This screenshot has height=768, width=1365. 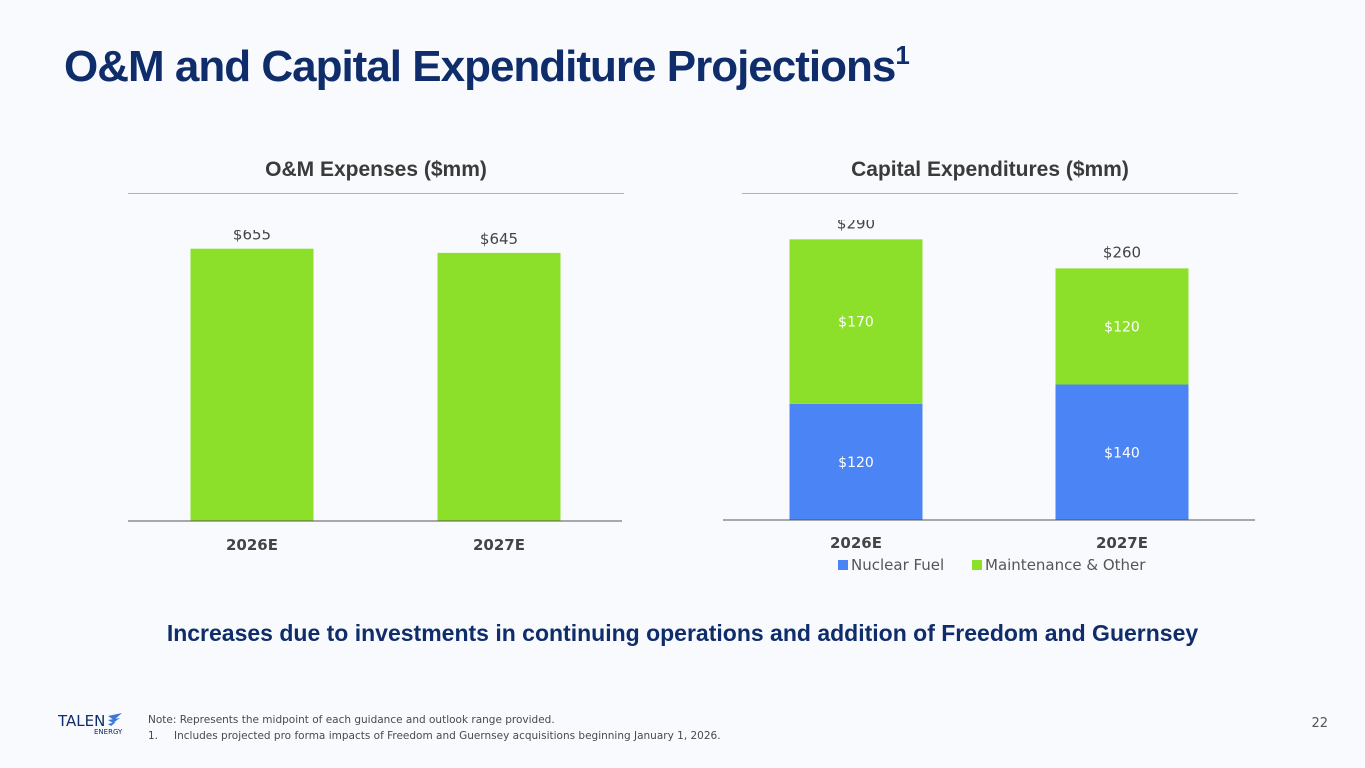 What do you see at coordinates (108, 732) in the screenshot?
I see `logo-subtext: ENERGY` at bounding box center [108, 732].